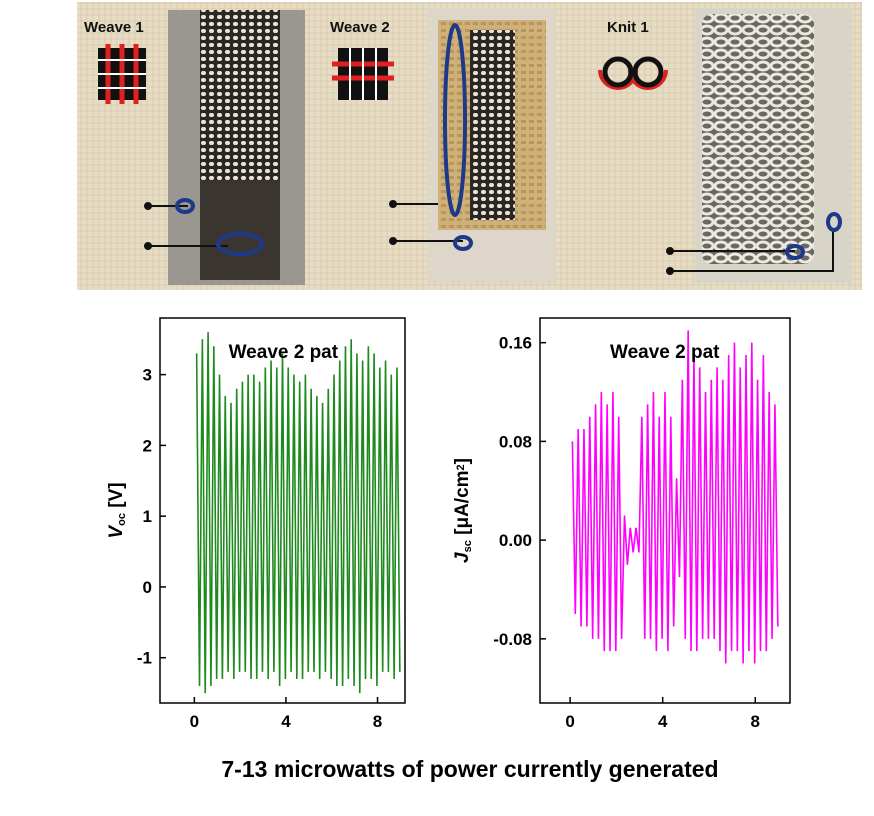  I want to click on y-axis-label-part: ], so click(462, 461).